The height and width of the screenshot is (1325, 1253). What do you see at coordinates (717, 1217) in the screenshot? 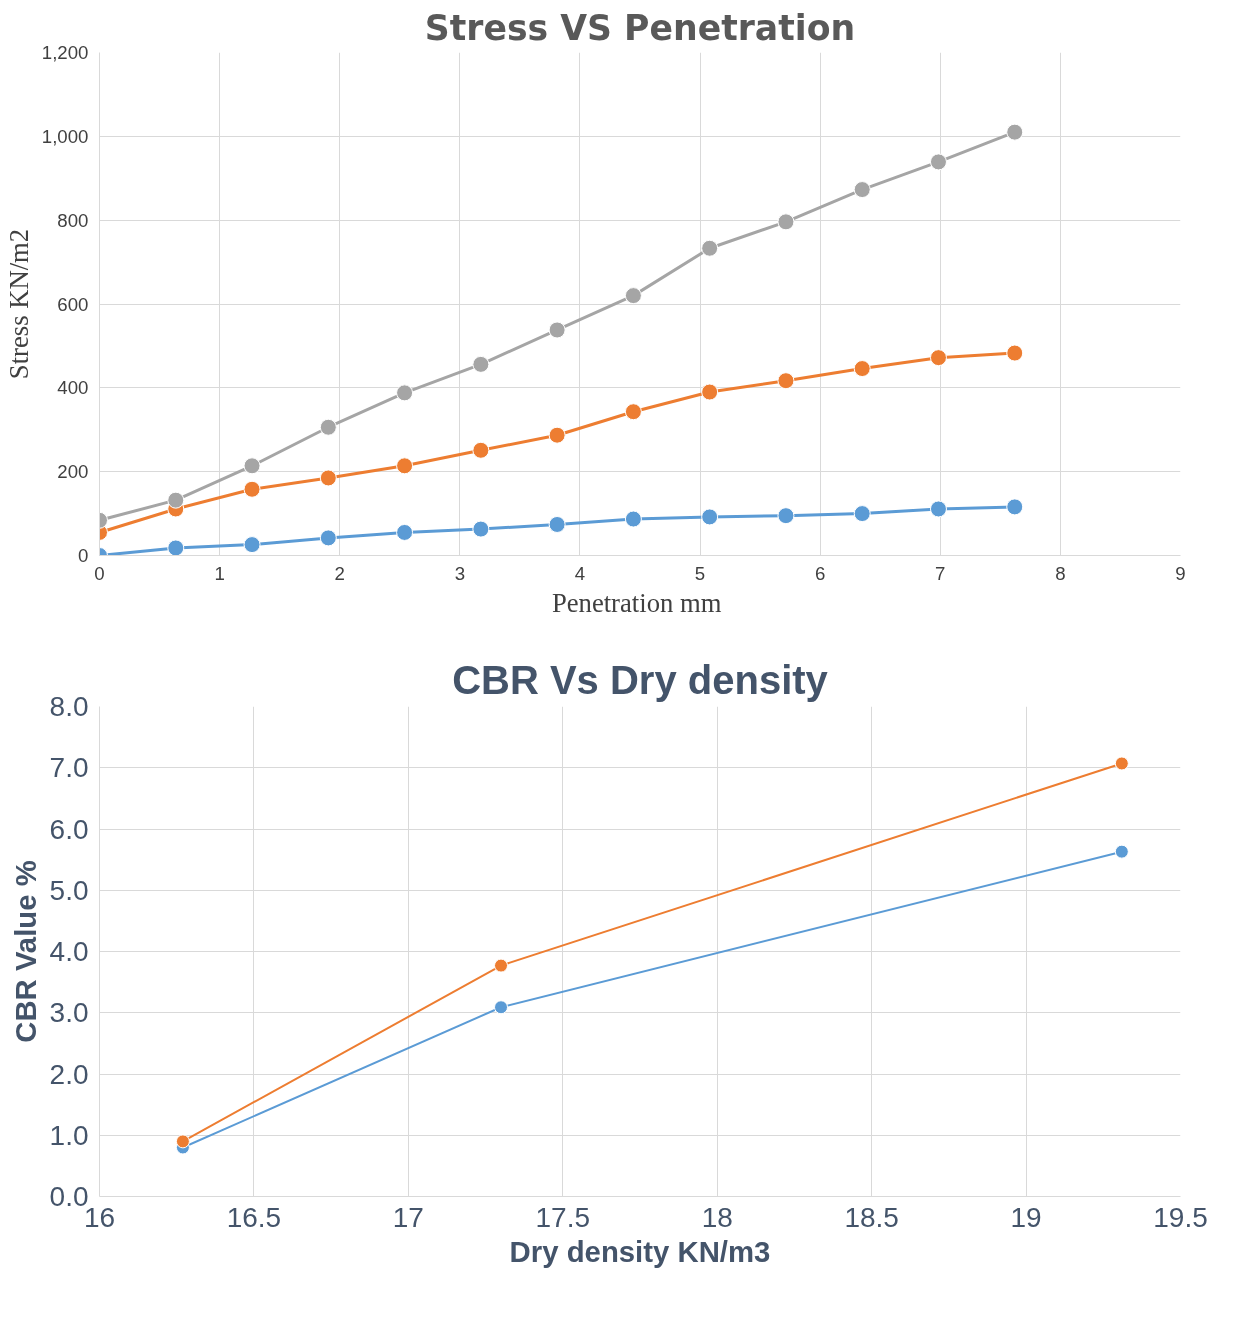
I see `x-tick-label: 18` at bounding box center [717, 1217].